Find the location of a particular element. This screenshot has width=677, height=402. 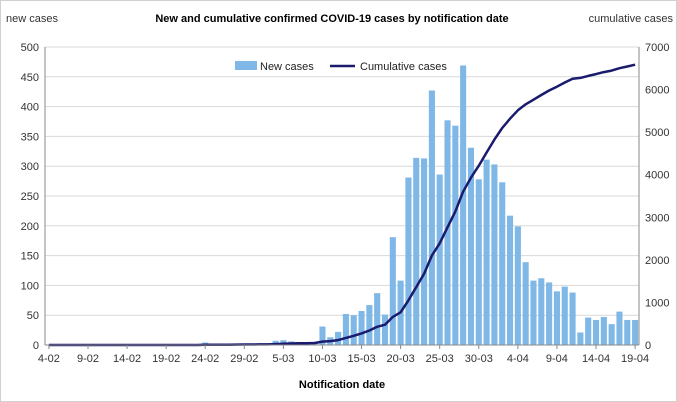

legend-label-new-cases: New cases is located at coordinates (287, 67).